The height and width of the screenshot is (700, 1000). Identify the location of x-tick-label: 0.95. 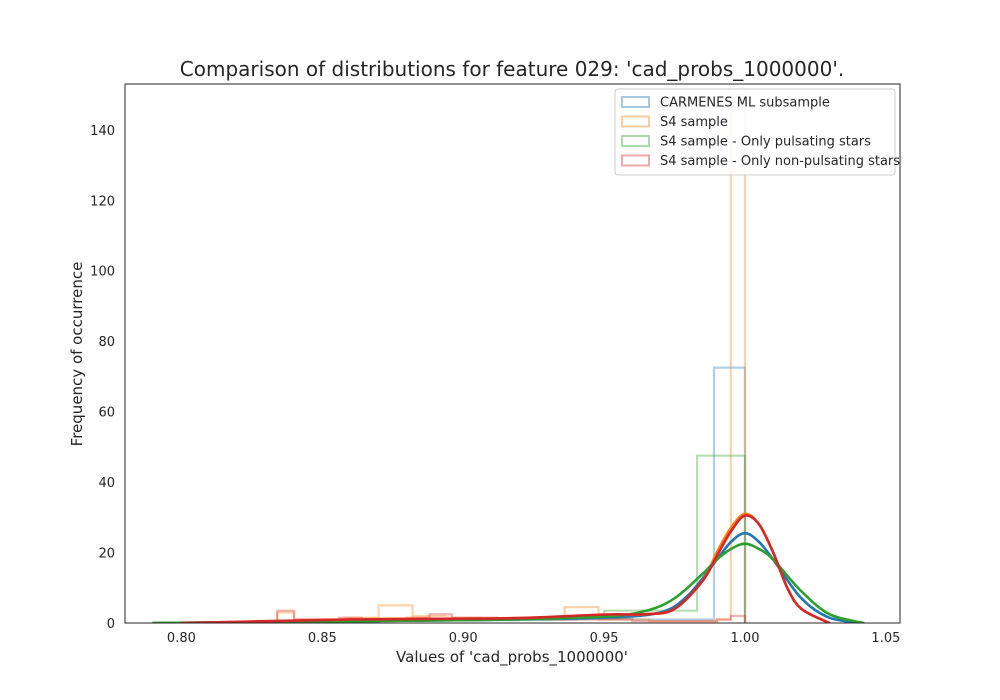
(604, 638).